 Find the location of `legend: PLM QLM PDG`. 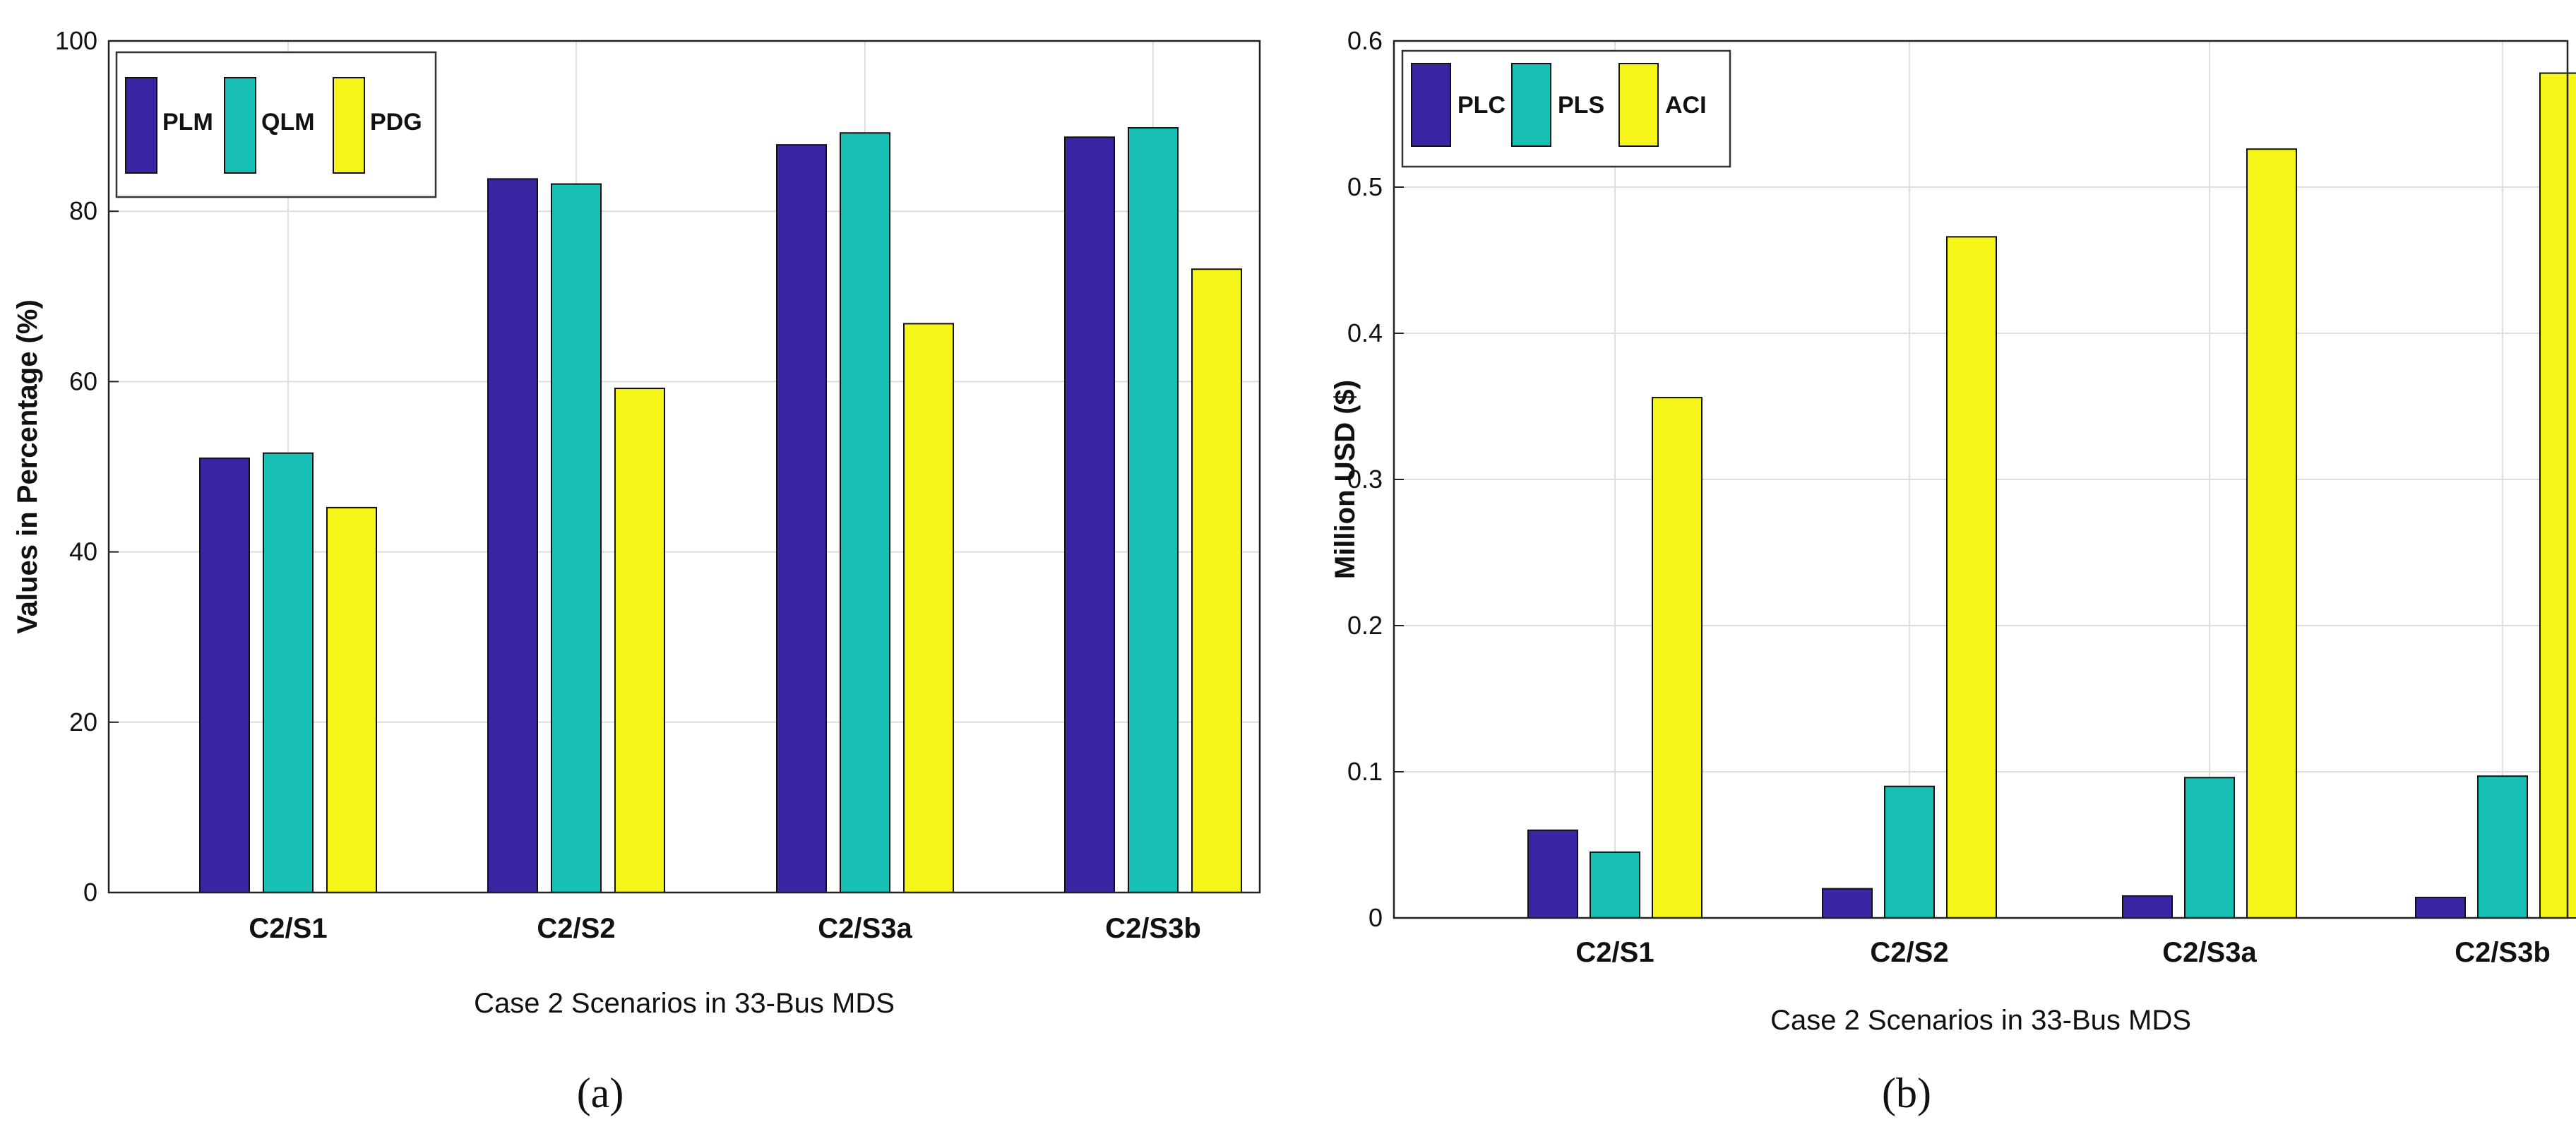

legend: PLM QLM PDG is located at coordinates (276, 125).